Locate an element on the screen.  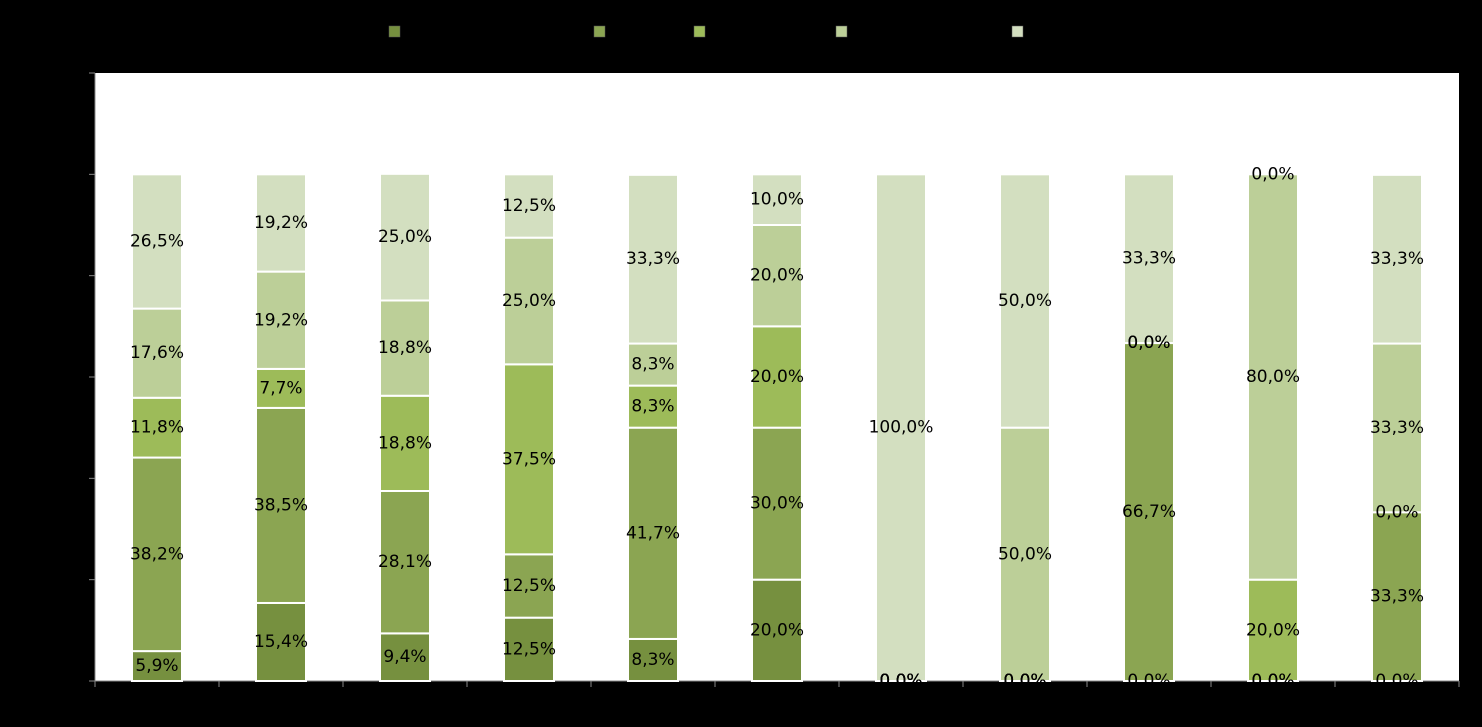
data-label: 17,6% is located at coordinates (157, 353).